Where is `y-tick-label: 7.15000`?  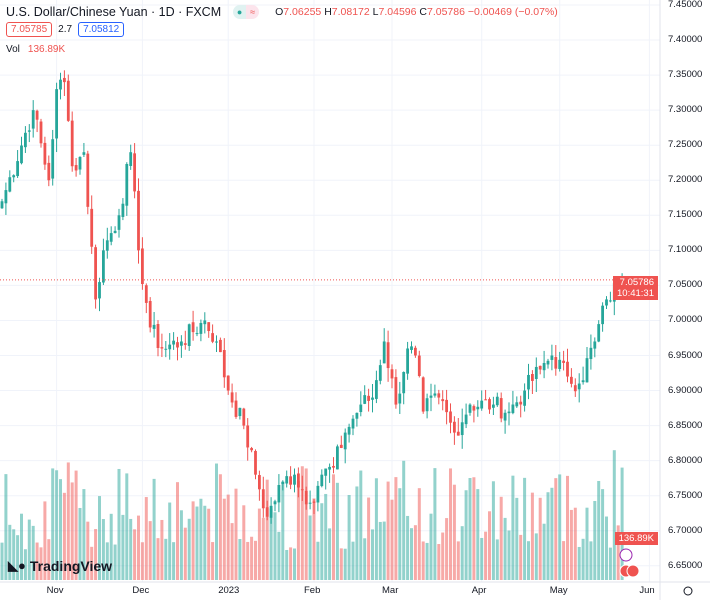
y-tick-label: 7.15000 is located at coordinates (685, 215).